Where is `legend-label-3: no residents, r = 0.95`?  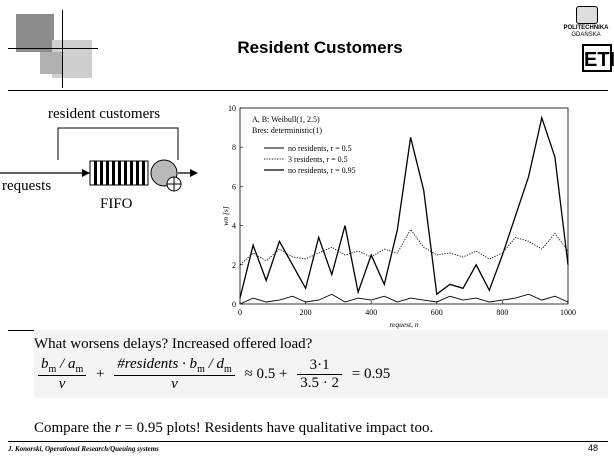 legend-label-3: no residents, r = 0.95 is located at coordinates (322, 170).